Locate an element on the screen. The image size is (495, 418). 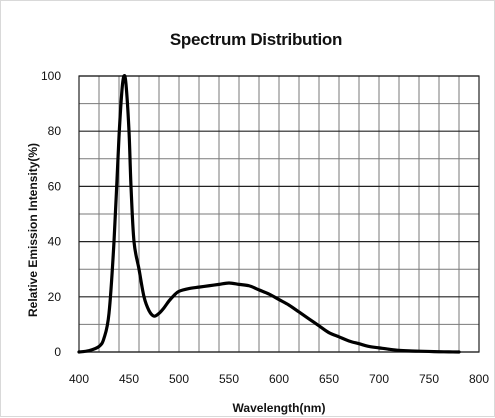
x-tick-label: 450 is located at coordinates (129, 379).